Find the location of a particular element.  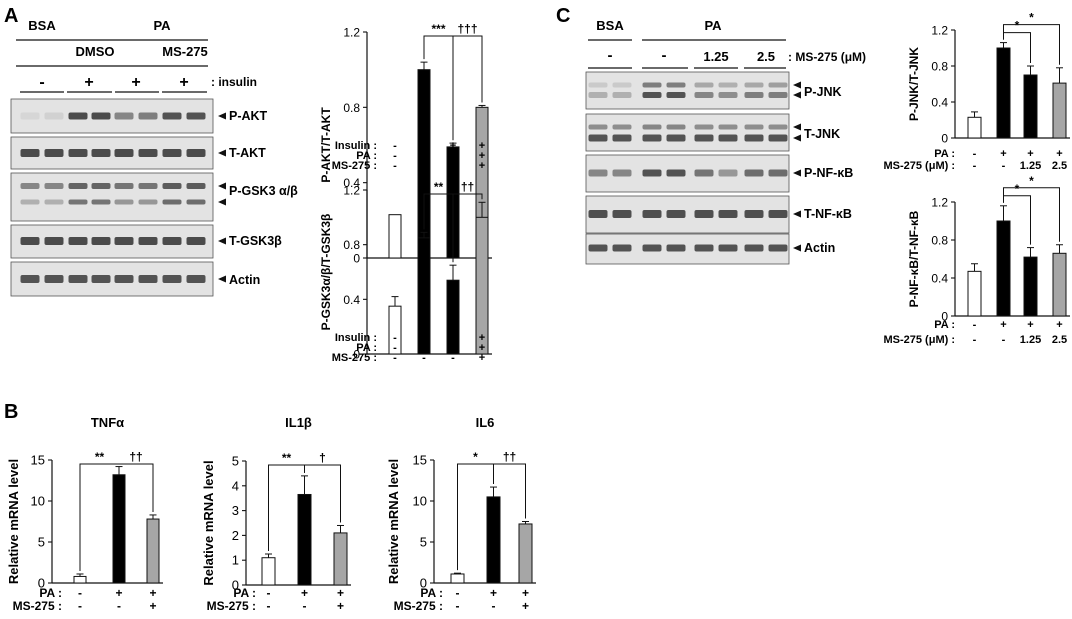

chart-b3-ytick-label-1: 5 is located at coordinates (423, 542).